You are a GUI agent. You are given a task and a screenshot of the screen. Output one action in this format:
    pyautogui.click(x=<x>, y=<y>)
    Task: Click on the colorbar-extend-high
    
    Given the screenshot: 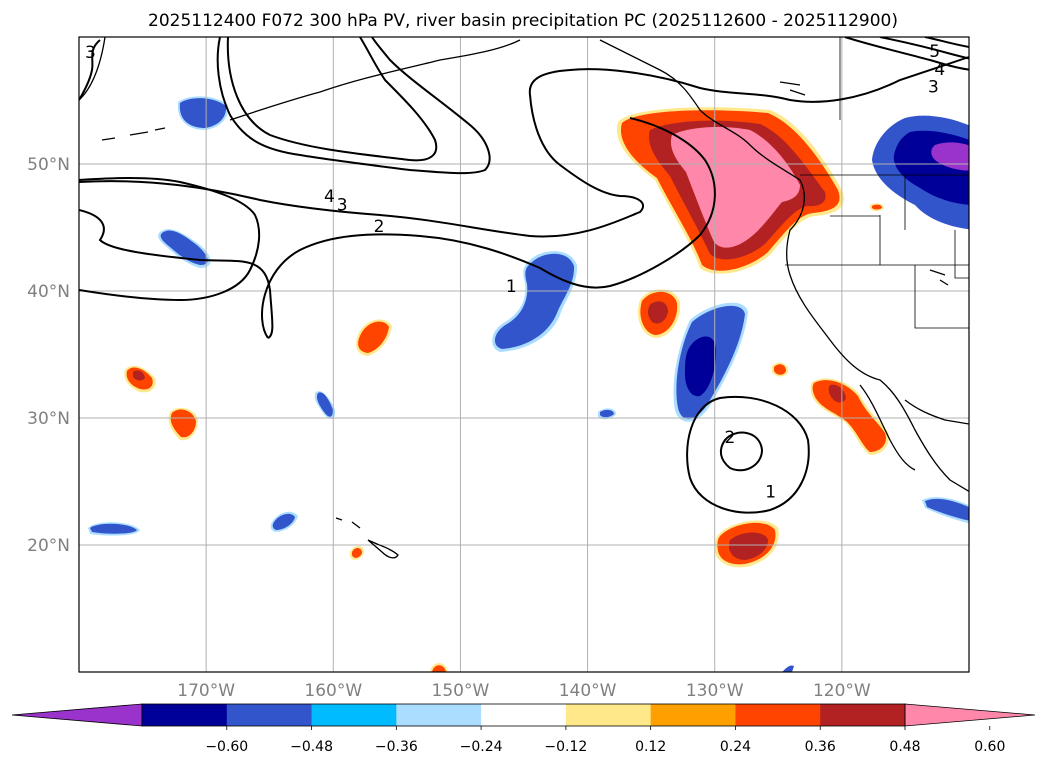 What is the action you would take?
    pyautogui.click(x=970, y=715)
    